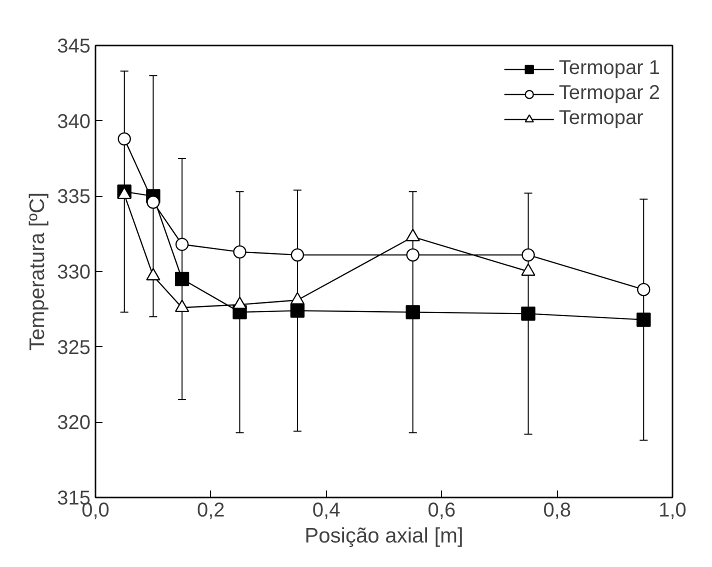  Describe the element at coordinates (211, 511) in the screenshot. I see `x-tick-label: 0,2` at that location.